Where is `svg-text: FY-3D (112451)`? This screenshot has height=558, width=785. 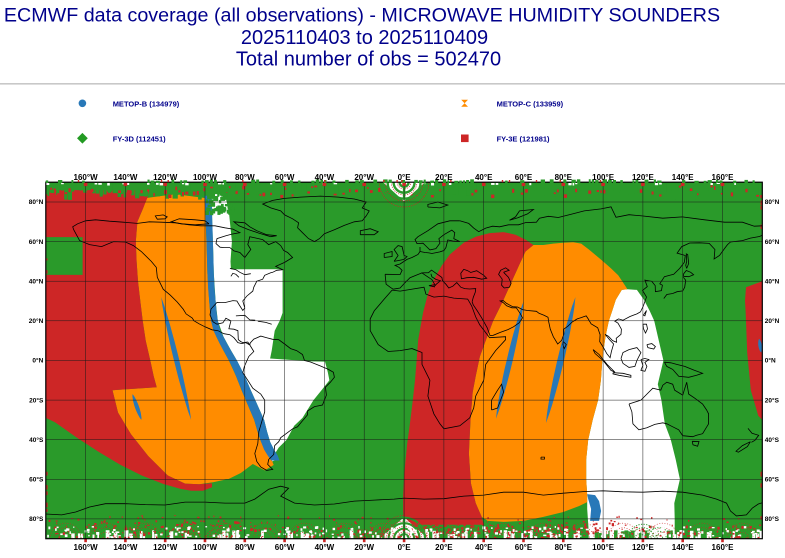
svg-text: FY-3D (112451) is located at coordinates (139, 138).